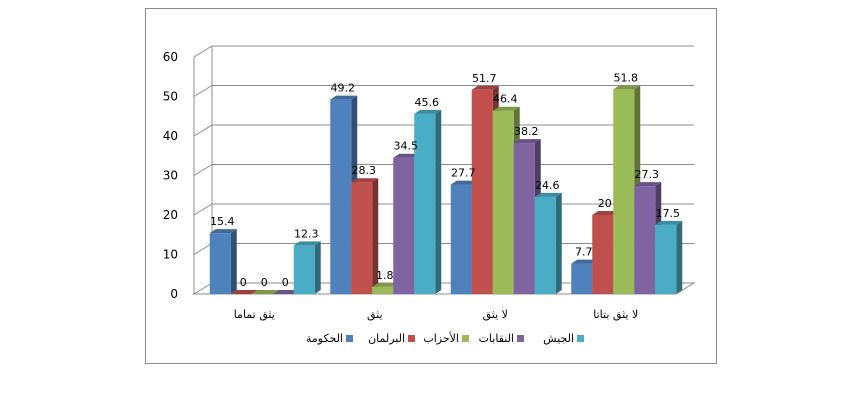 The image size is (862, 404). What do you see at coordinates (484, 78) in the screenshot?
I see `data-label: 51.7` at bounding box center [484, 78].